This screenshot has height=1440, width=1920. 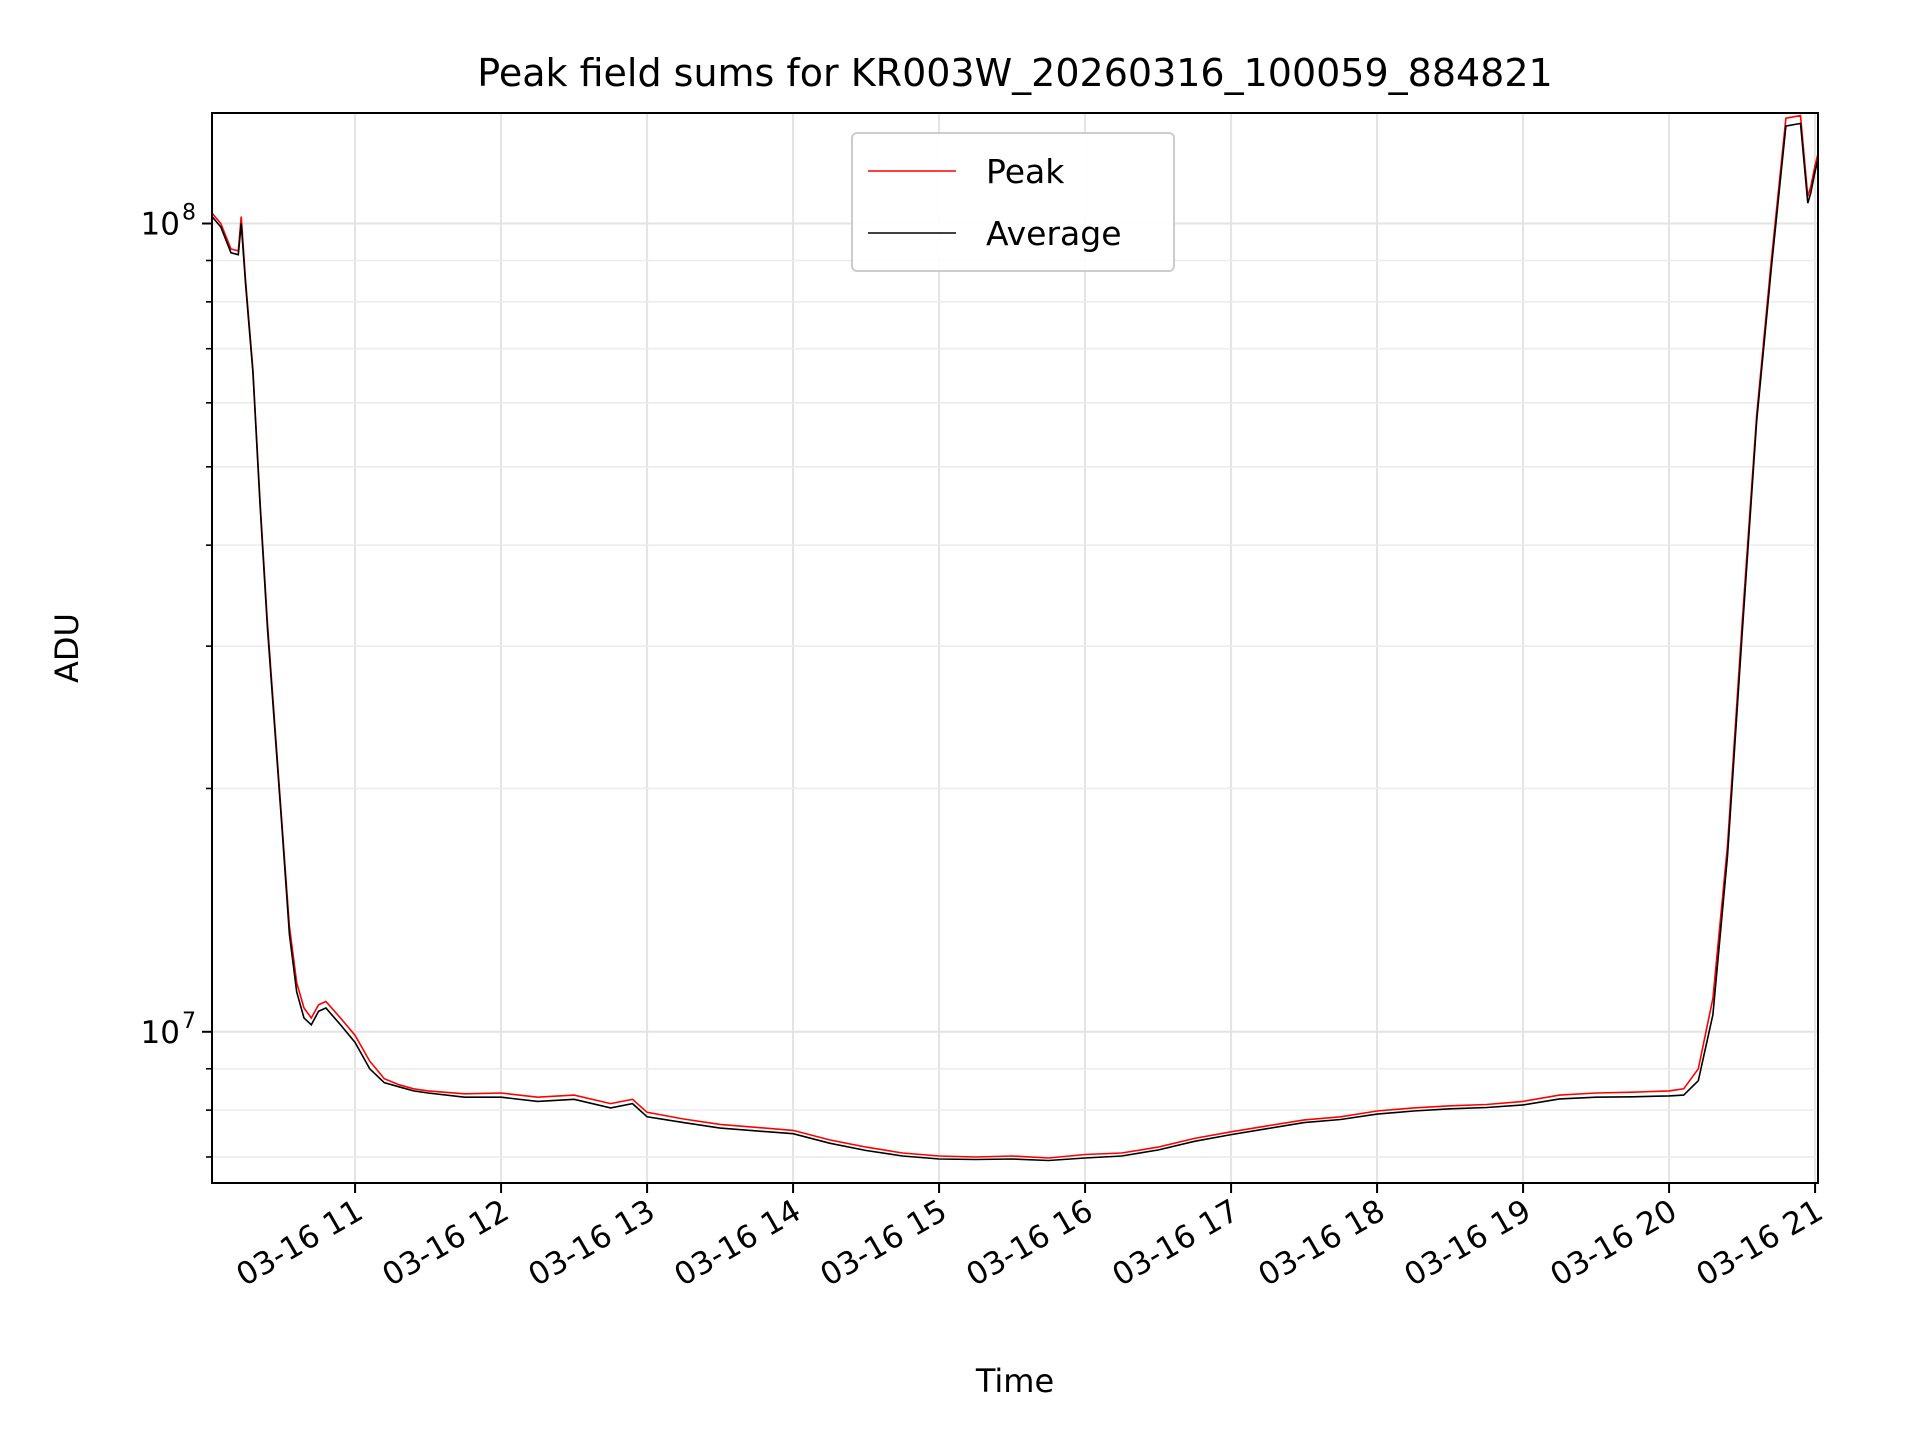 I want to click on y-tick-exponent: 8, so click(x=189, y=213).